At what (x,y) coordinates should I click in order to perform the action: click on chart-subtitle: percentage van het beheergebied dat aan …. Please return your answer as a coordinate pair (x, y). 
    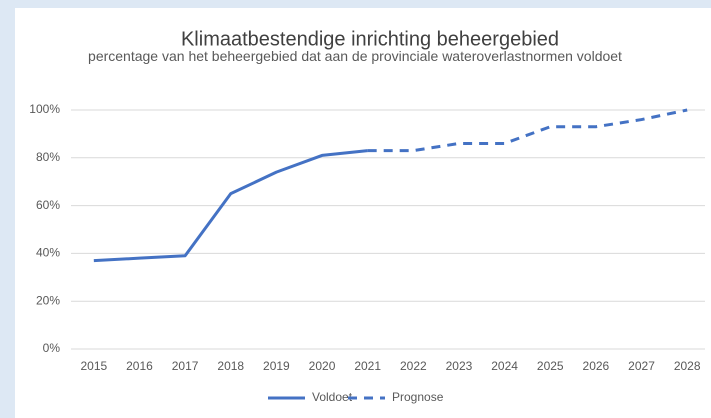
    Looking at the image, I should click on (355, 56).